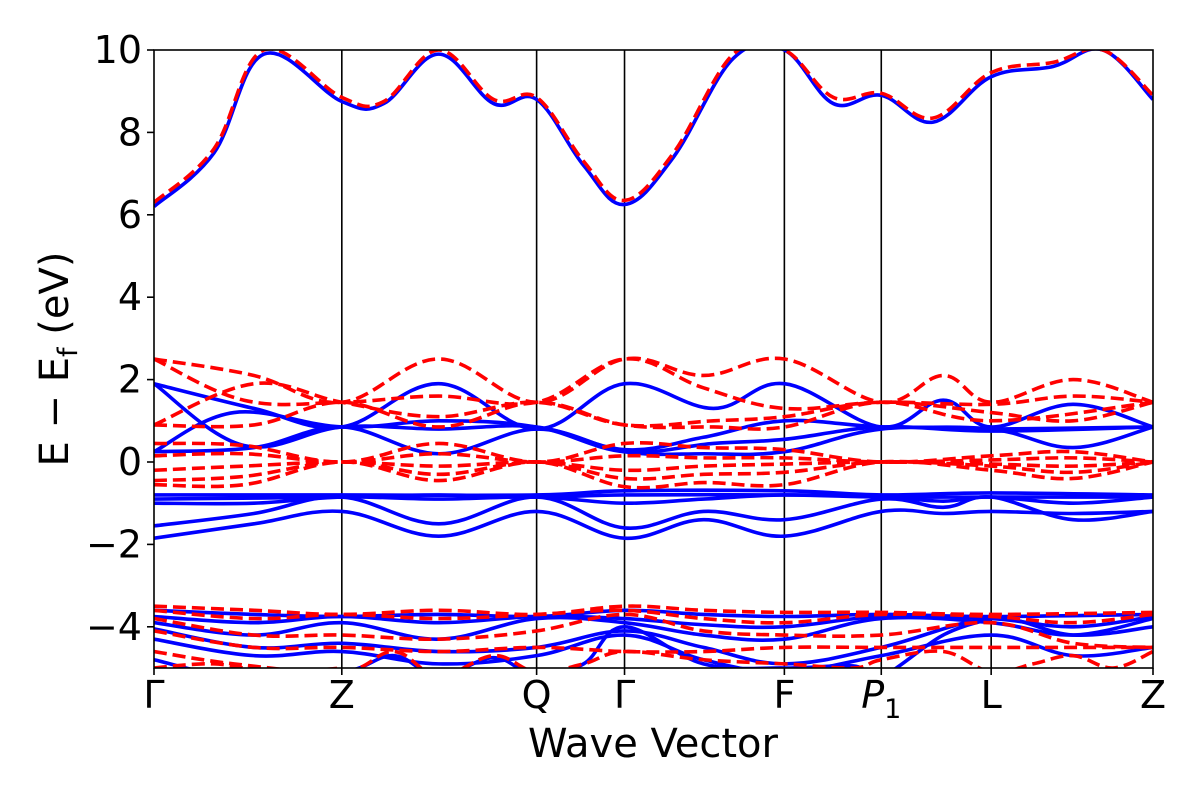  What do you see at coordinates (130, 132) in the screenshot?
I see `y-tick-label-6: 8` at bounding box center [130, 132].